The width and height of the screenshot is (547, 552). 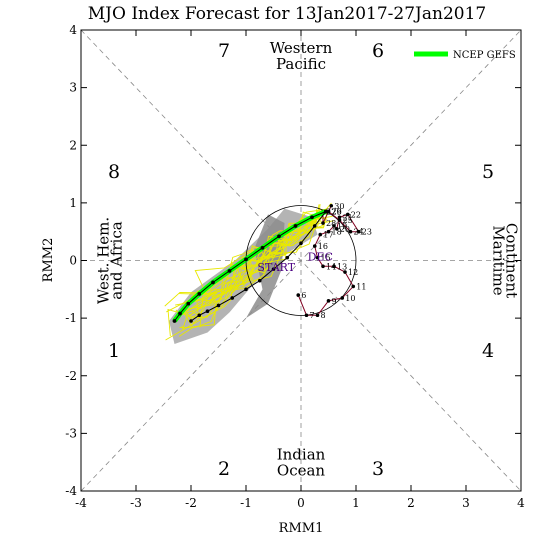 I want to click on x-axis-label: RMM1, so click(x=301, y=528).